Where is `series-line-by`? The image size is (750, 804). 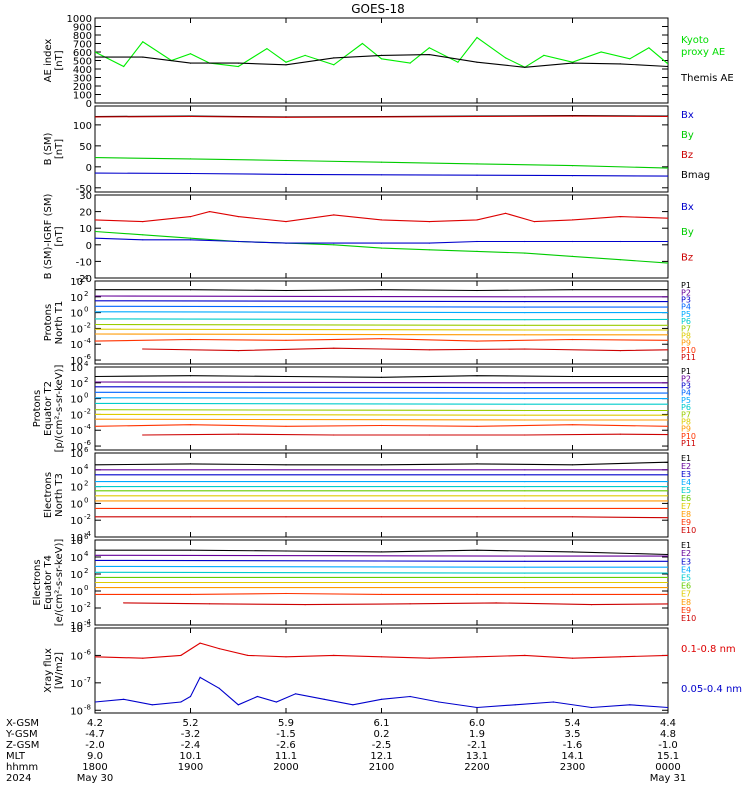
series-line-by is located at coordinates (381, 163).